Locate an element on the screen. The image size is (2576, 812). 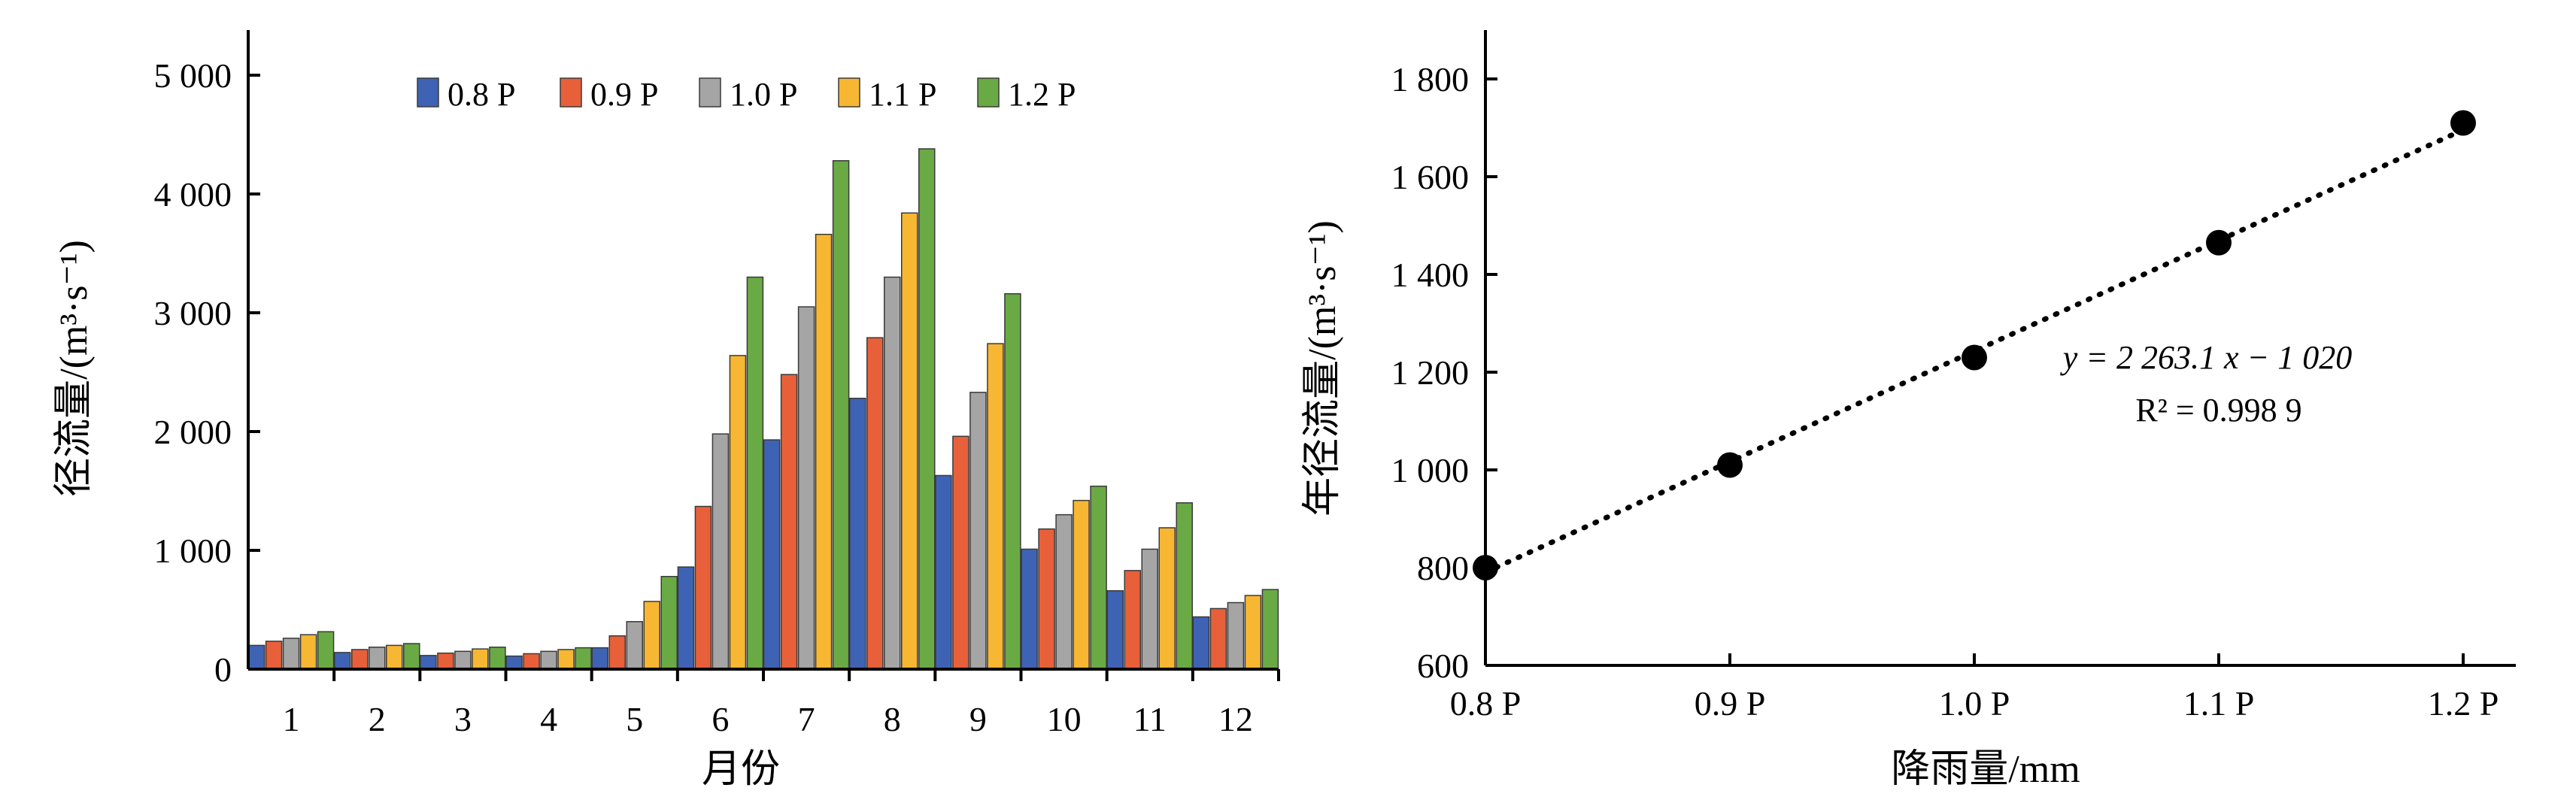
scatter-y-tick-label: 1 600 is located at coordinates (1430, 177).